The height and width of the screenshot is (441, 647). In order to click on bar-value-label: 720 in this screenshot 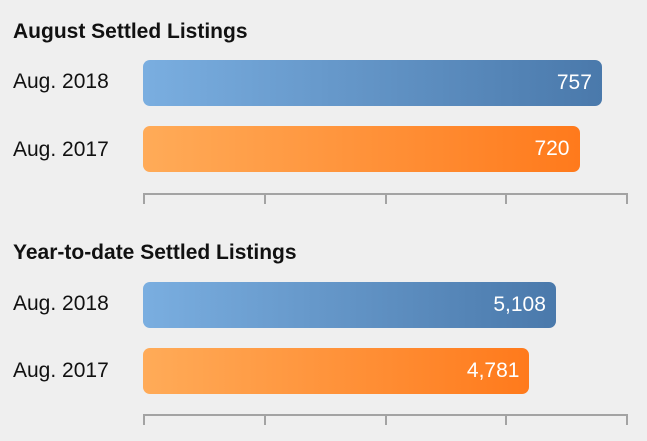, I will do `click(552, 148)`.